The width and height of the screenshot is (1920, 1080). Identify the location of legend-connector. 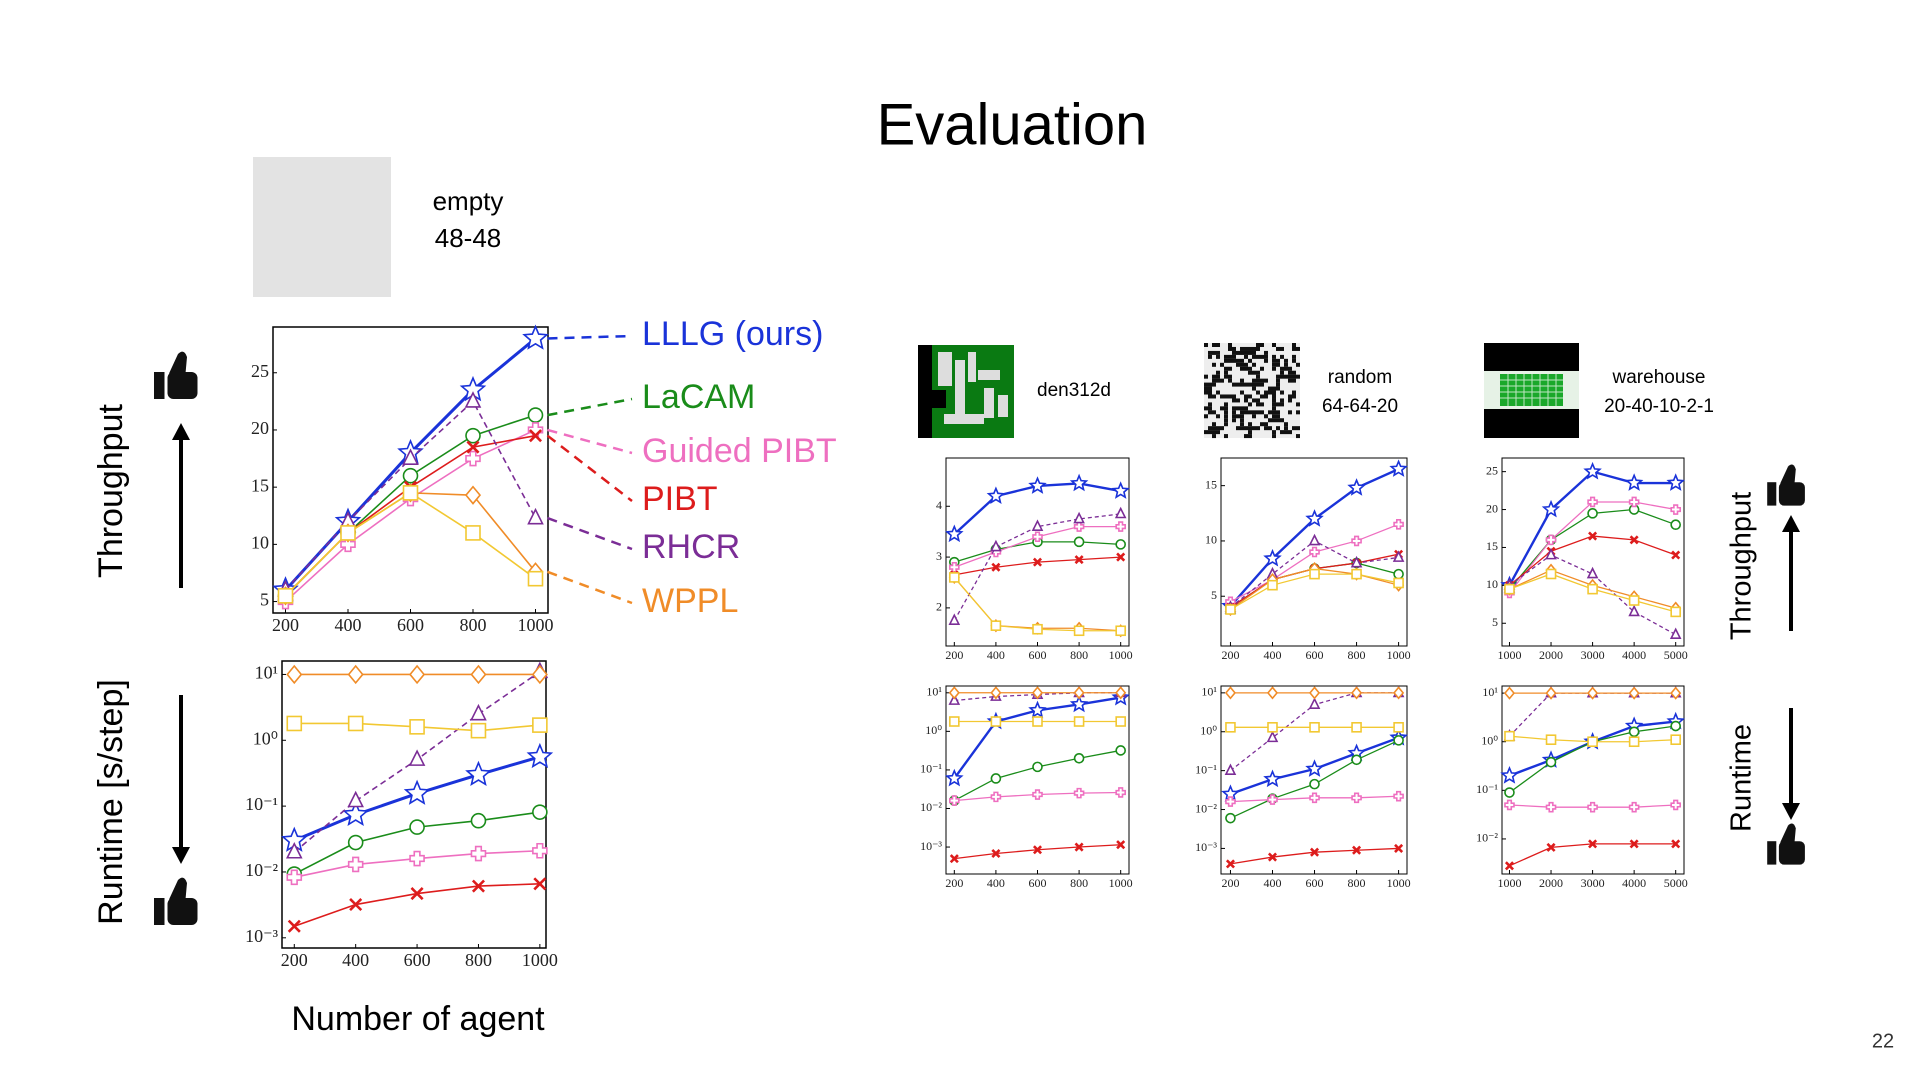
(590, 441).